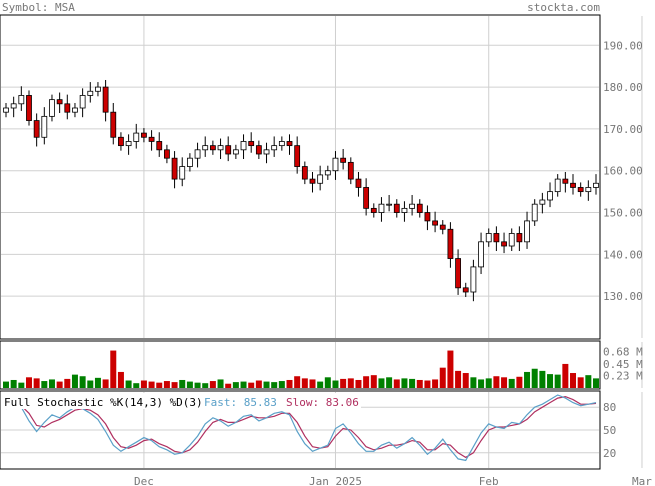  I want to click on stochastic-fast-label: Fast: 85.83, so click(240, 402).